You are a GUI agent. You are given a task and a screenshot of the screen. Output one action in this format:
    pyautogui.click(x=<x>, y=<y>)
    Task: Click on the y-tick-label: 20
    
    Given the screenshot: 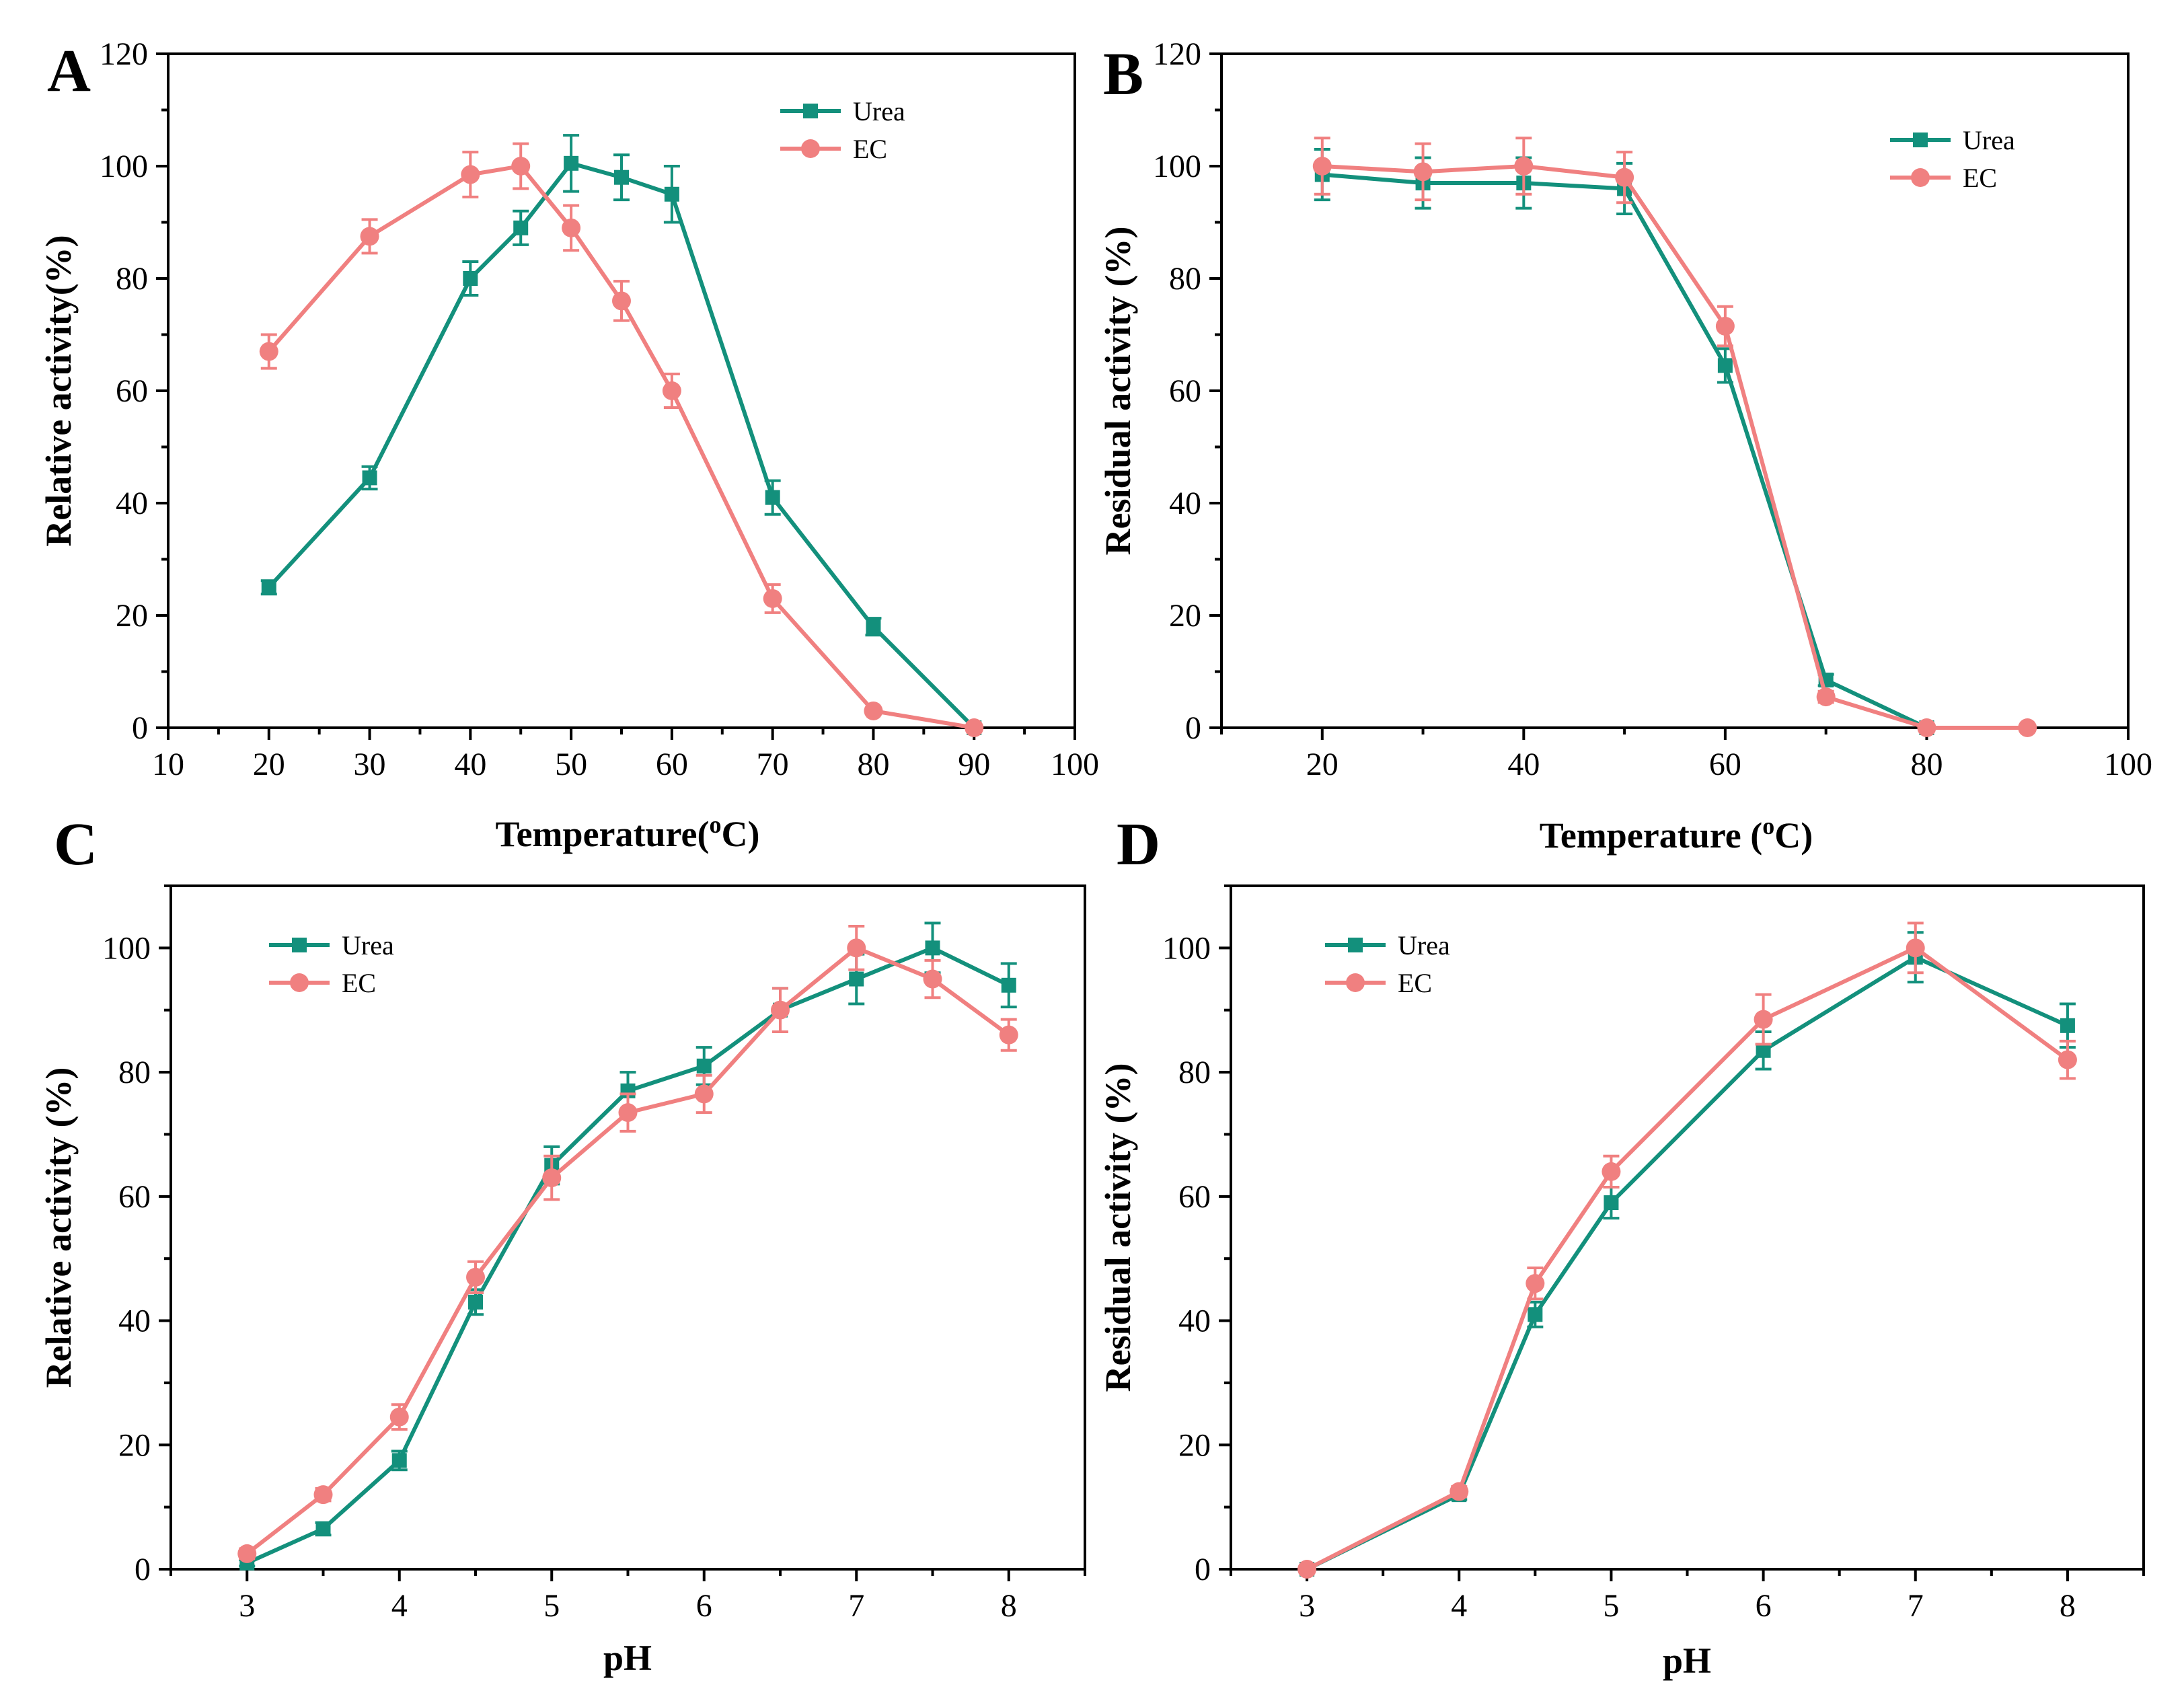 What is the action you would take?
    pyautogui.click(x=134, y=1445)
    